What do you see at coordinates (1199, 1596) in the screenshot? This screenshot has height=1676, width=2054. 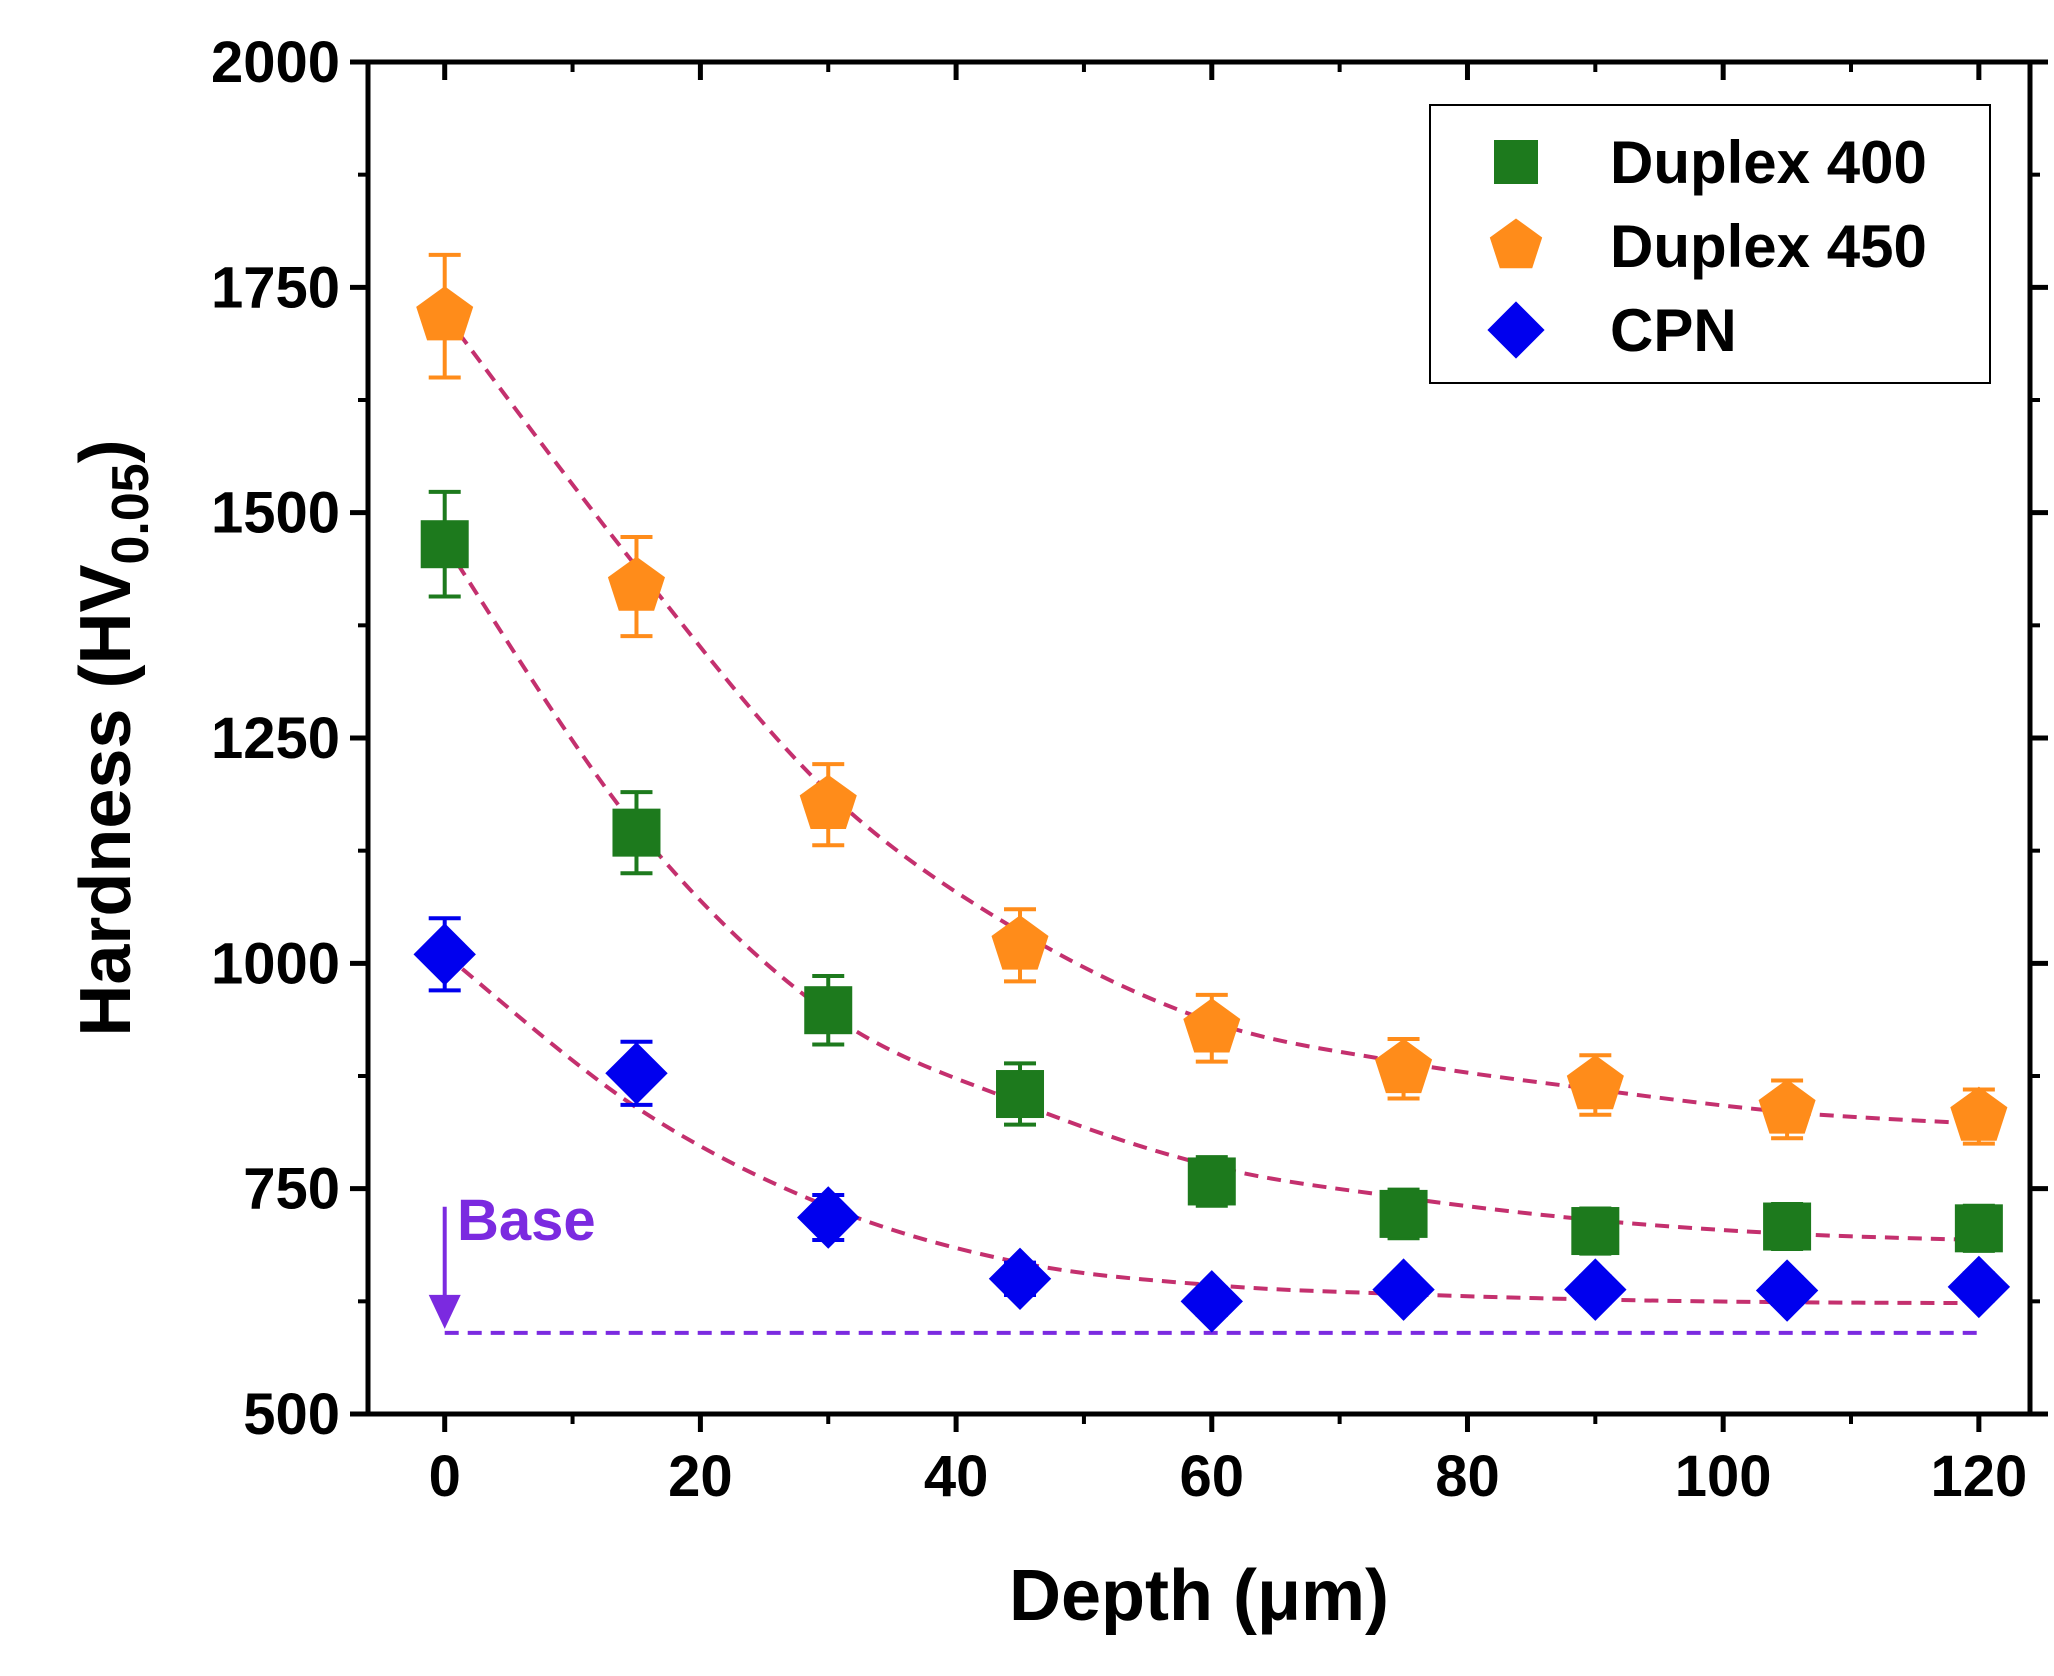 I see `x-axis-title: Depth (μm)` at bounding box center [1199, 1596].